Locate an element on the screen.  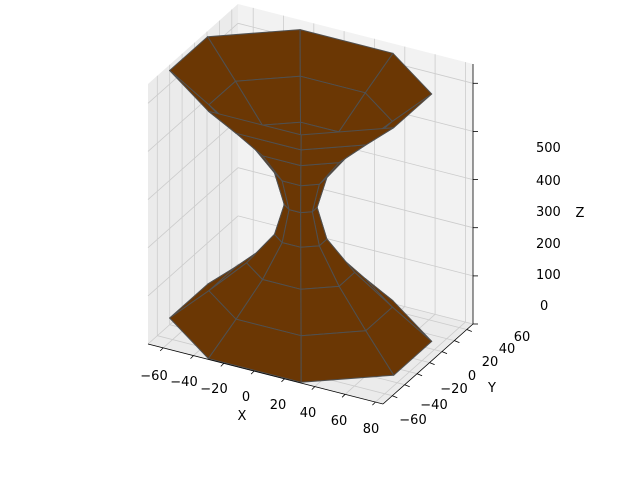
y-tick-label: 0 is located at coordinates (472, 376).